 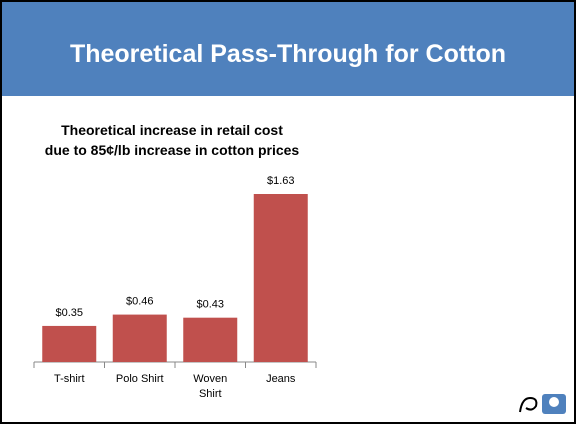 I want to click on value-label: $0.43, so click(x=210, y=305).